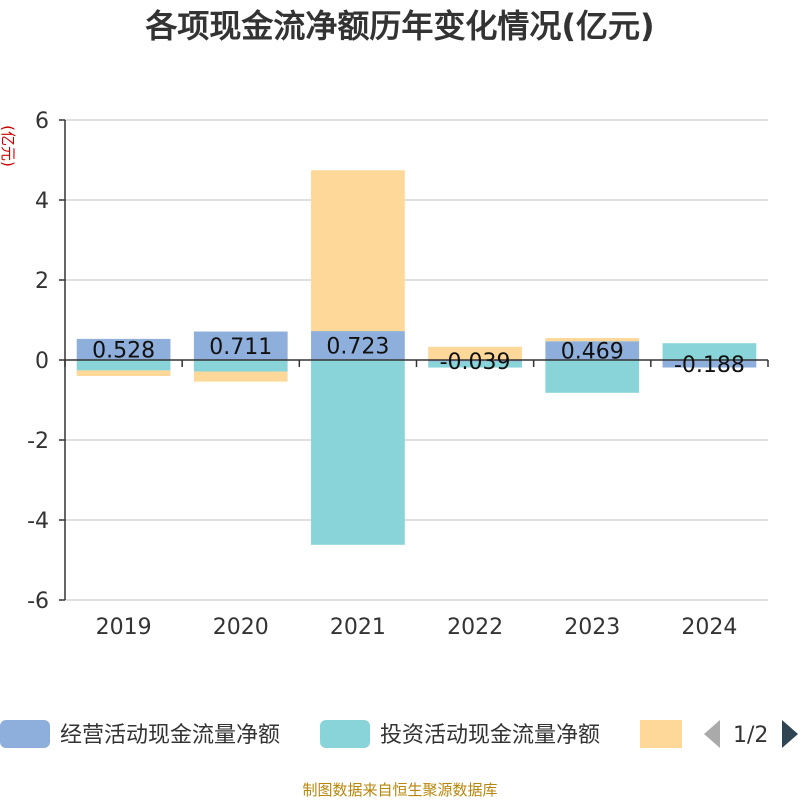 The height and width of the screenshot is (800, 800). I want to click on y-tick-label: 4, so click(42, 201).